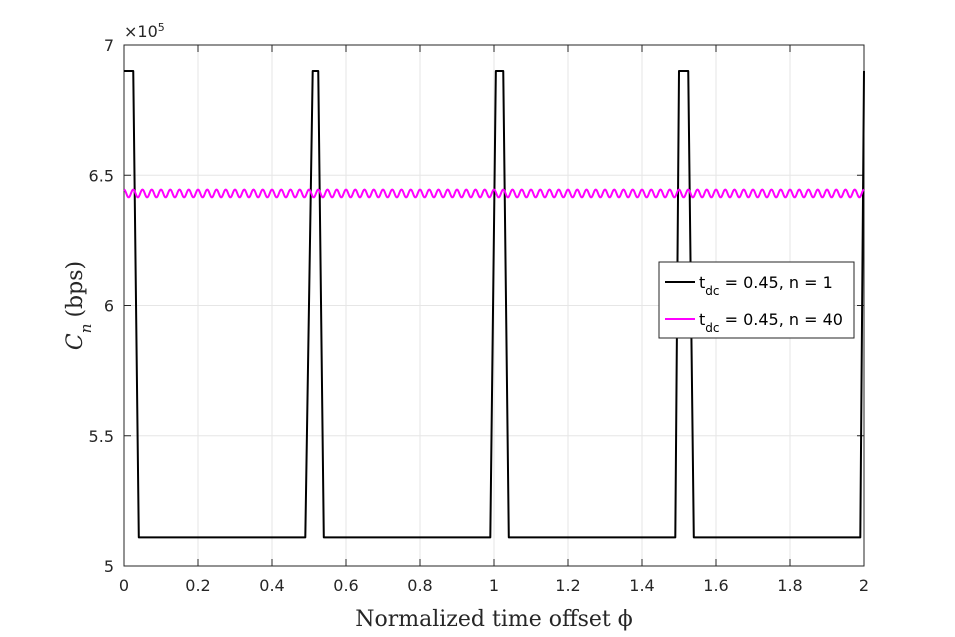 This screenshot has height=637, width=955. What do you see at coordinates (494, 585) in the screenshot?
I see `x-tick-label: 1` at bounding box center [494, 585].